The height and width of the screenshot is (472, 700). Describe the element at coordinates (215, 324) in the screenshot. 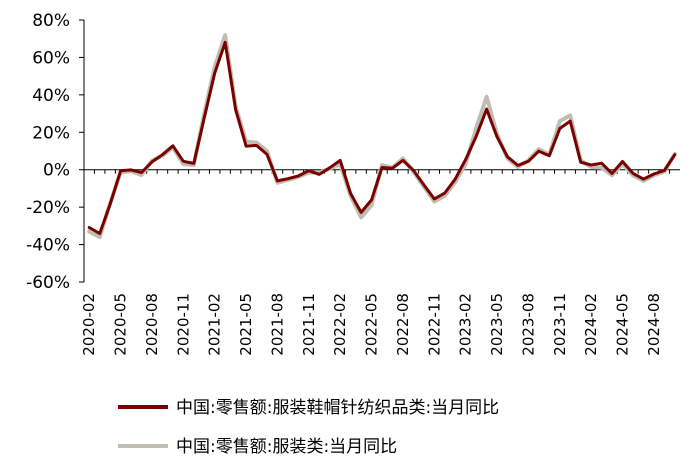

I see `x-tick-label: 2021-02` at that location.